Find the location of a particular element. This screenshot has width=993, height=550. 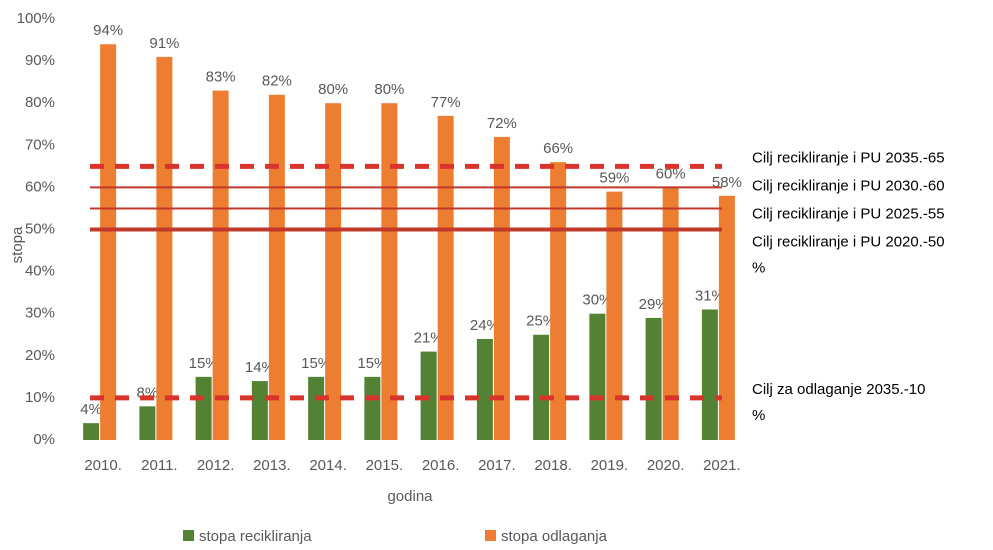

x-tick-label: 2020. is located at coordinates (666, 465).